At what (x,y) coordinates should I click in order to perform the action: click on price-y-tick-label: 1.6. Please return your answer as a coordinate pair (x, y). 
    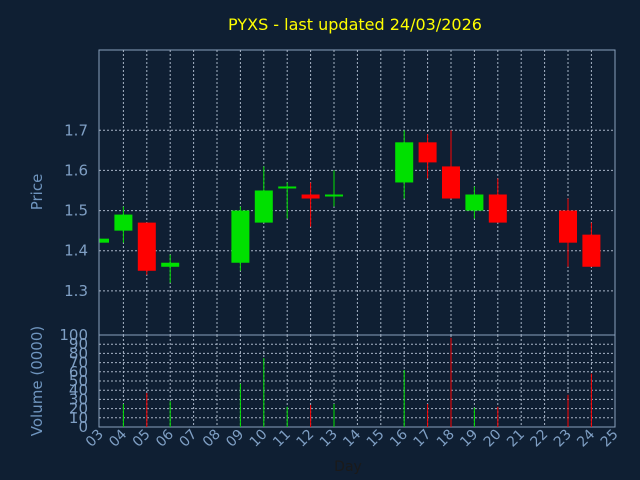
    Looking at the image, I should click on (76, 170).